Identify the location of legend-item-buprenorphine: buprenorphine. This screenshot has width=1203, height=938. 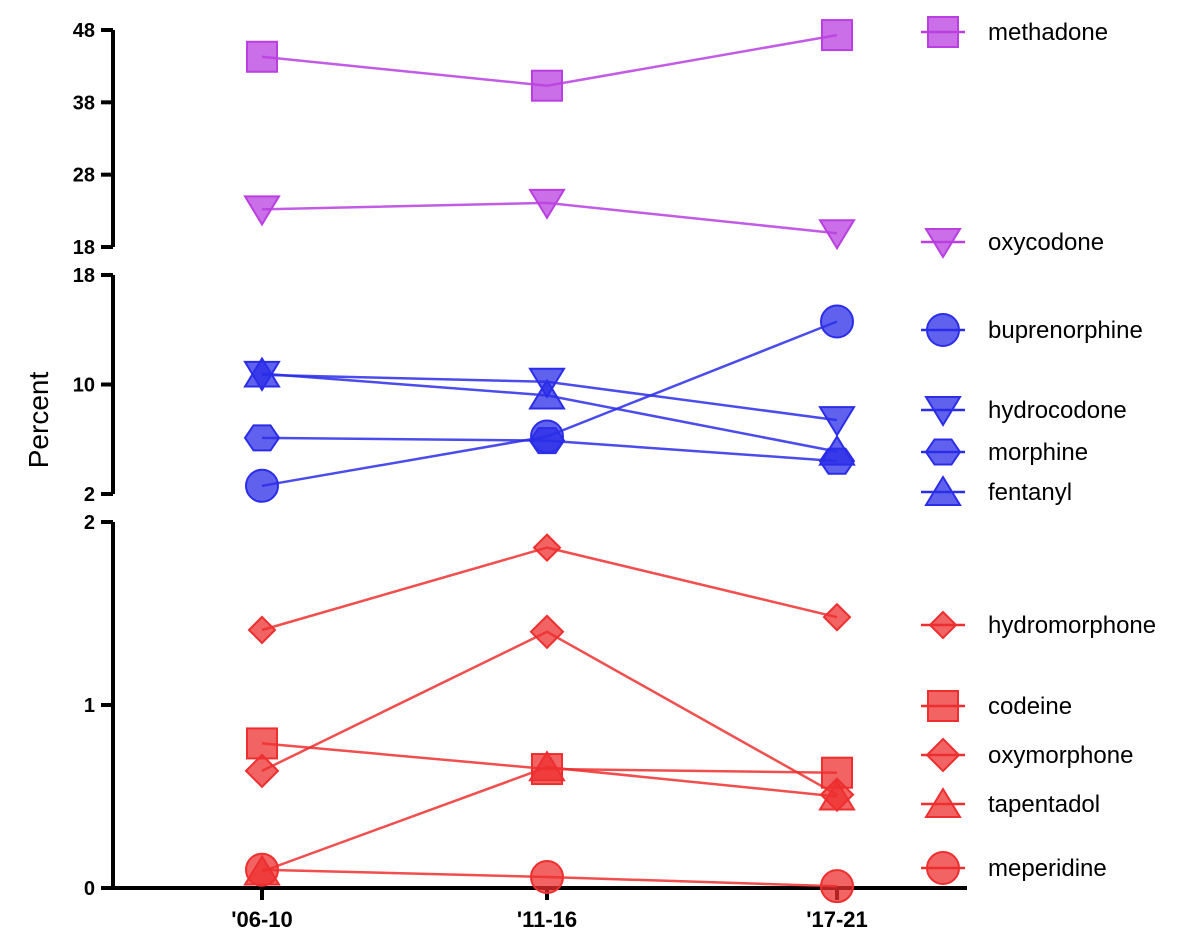
(1032, 330).